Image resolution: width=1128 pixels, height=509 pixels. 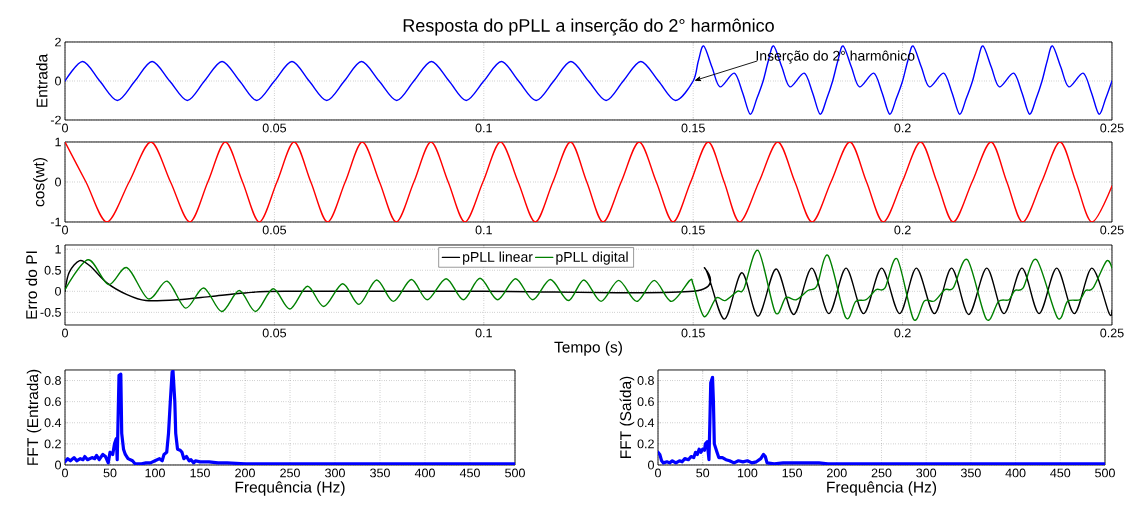 I want to click on legend-label: pPLL digital, so click(x=592, y=258).